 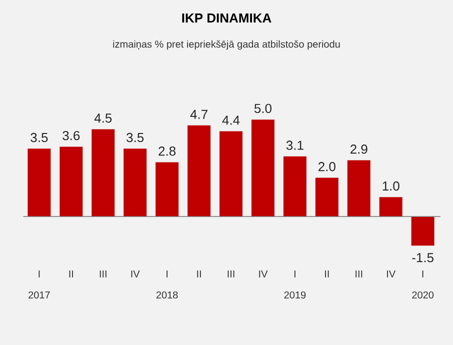 I want to click on data-label: 3.6, so click(x=71, y=135).